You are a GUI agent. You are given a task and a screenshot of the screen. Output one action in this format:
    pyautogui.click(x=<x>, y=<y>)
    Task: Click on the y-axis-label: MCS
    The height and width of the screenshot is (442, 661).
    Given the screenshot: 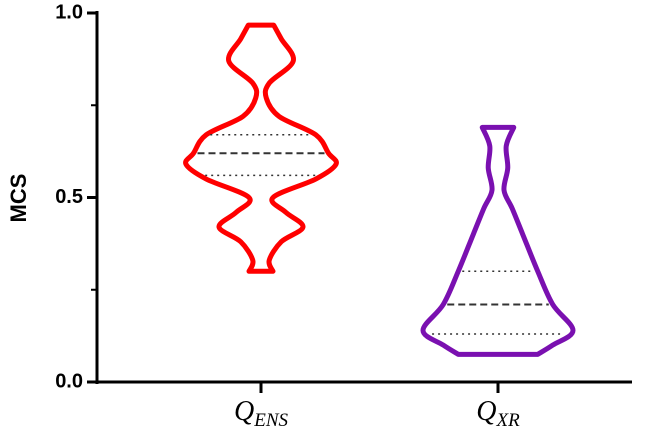 What is the action you would take?
    pyautogui.click(x=18, y=198)
    